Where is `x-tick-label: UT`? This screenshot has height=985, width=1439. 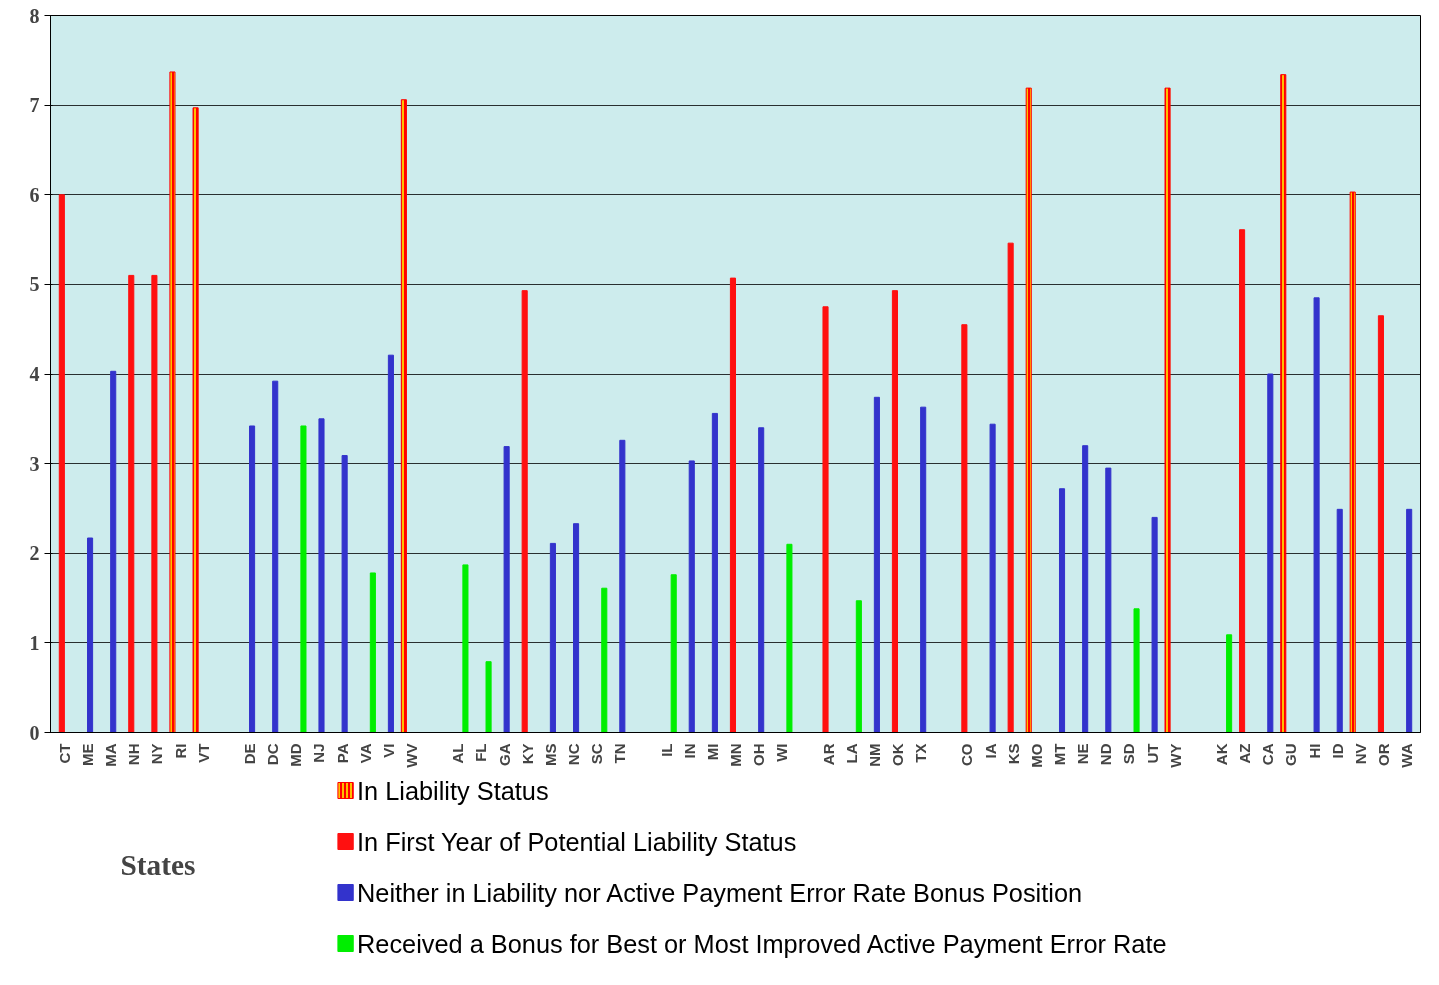 x-tick-label: UT is located at coordinates (1152, 753).